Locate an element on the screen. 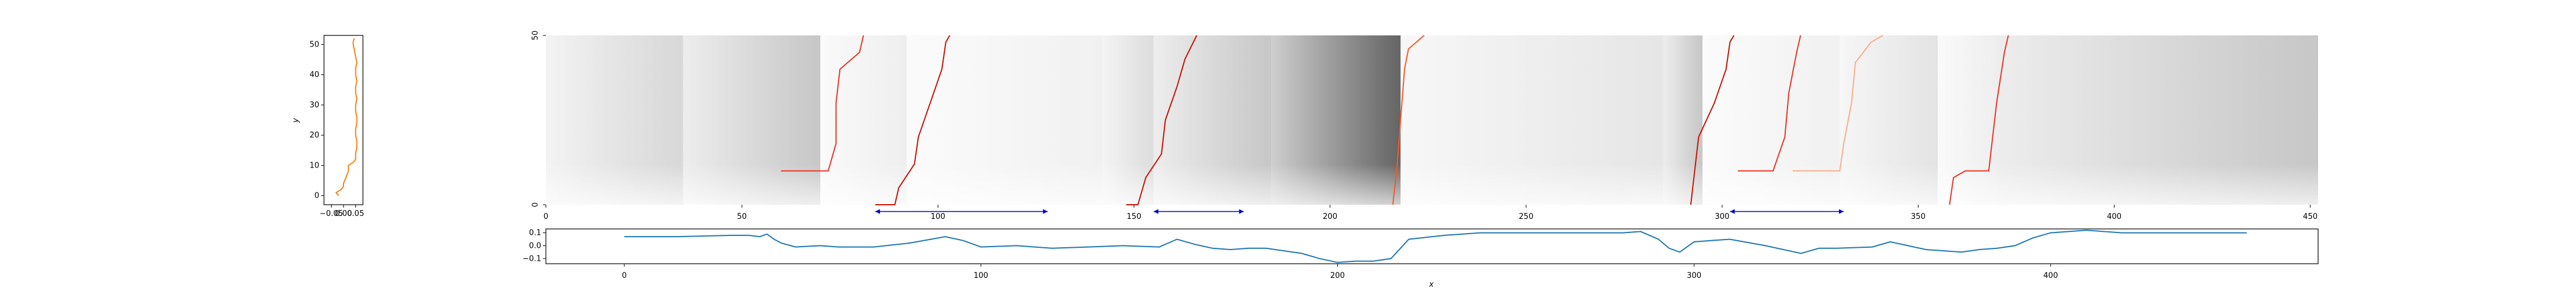 The width and height of the screenshot is (2576, 295). bottom-x-tick-label: 400 is located at coordinates (2050, 275).